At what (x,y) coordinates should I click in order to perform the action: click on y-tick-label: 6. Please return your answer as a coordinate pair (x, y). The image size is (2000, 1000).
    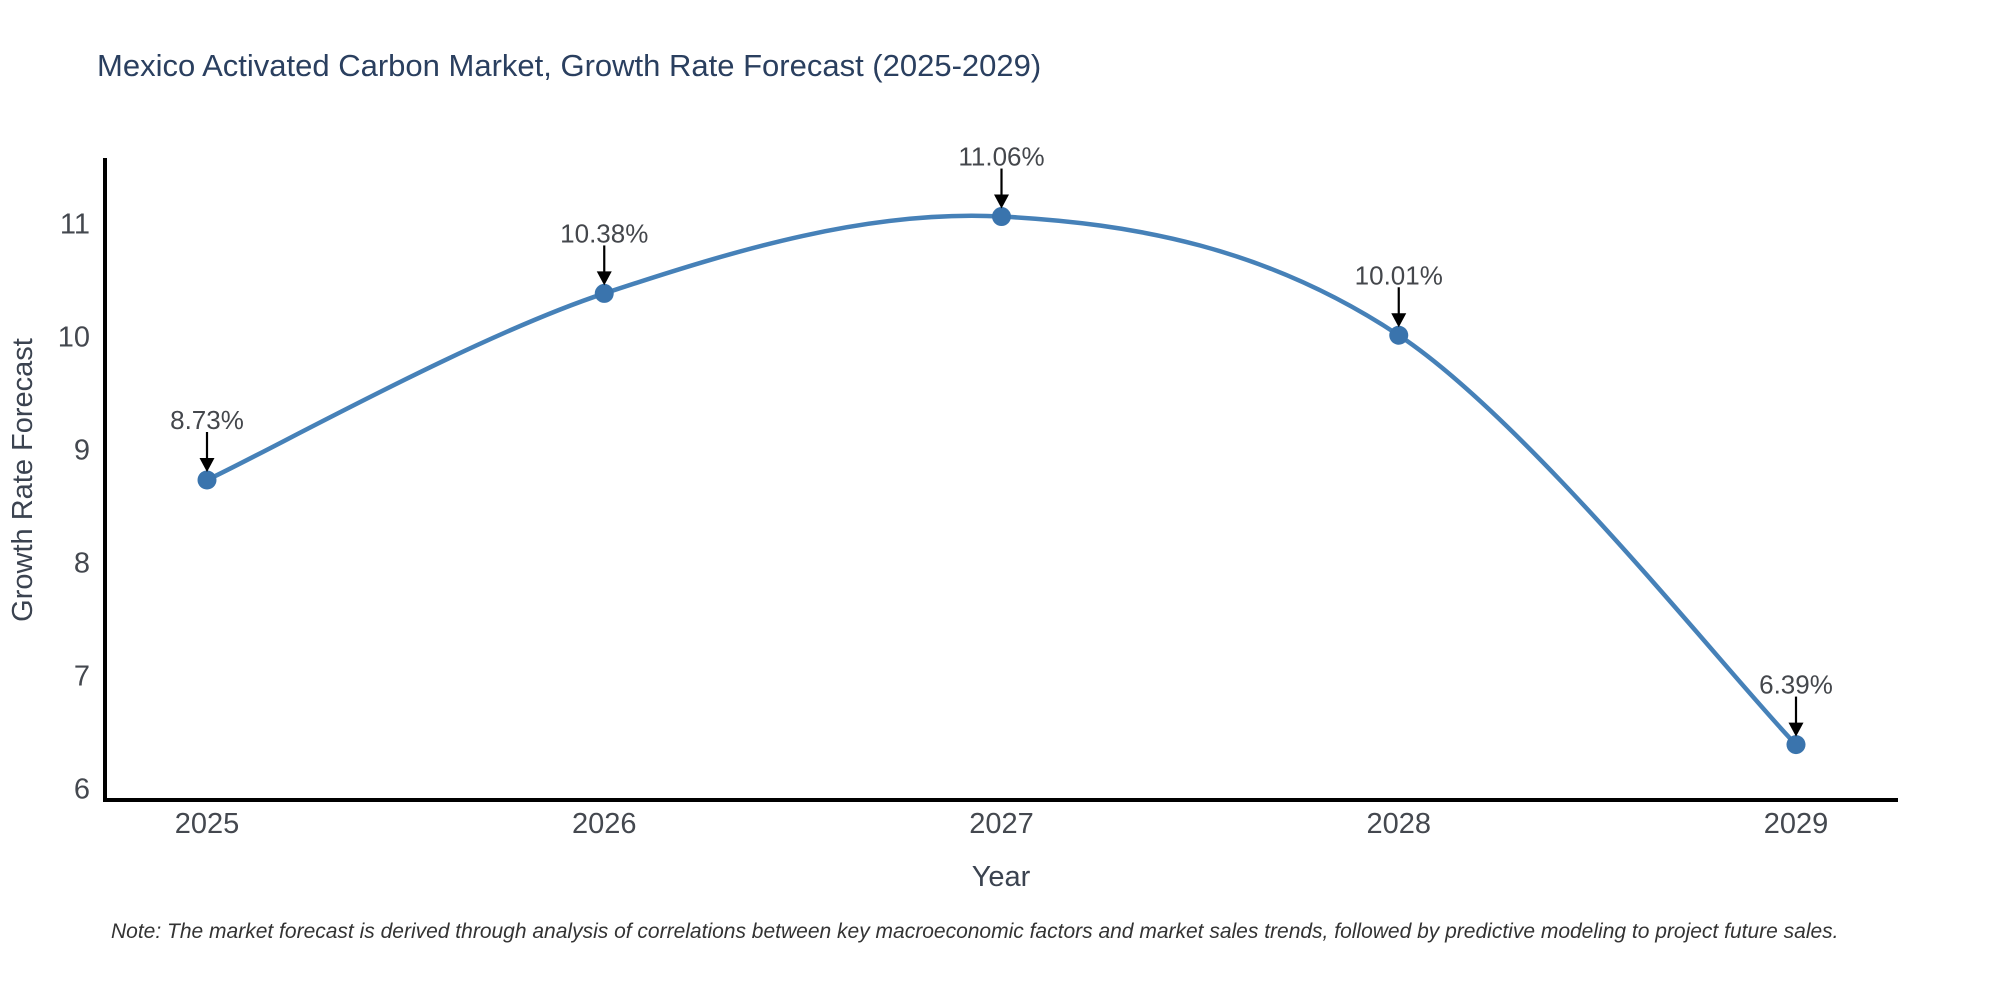
    Looking at the image, I should click on (82, 790).